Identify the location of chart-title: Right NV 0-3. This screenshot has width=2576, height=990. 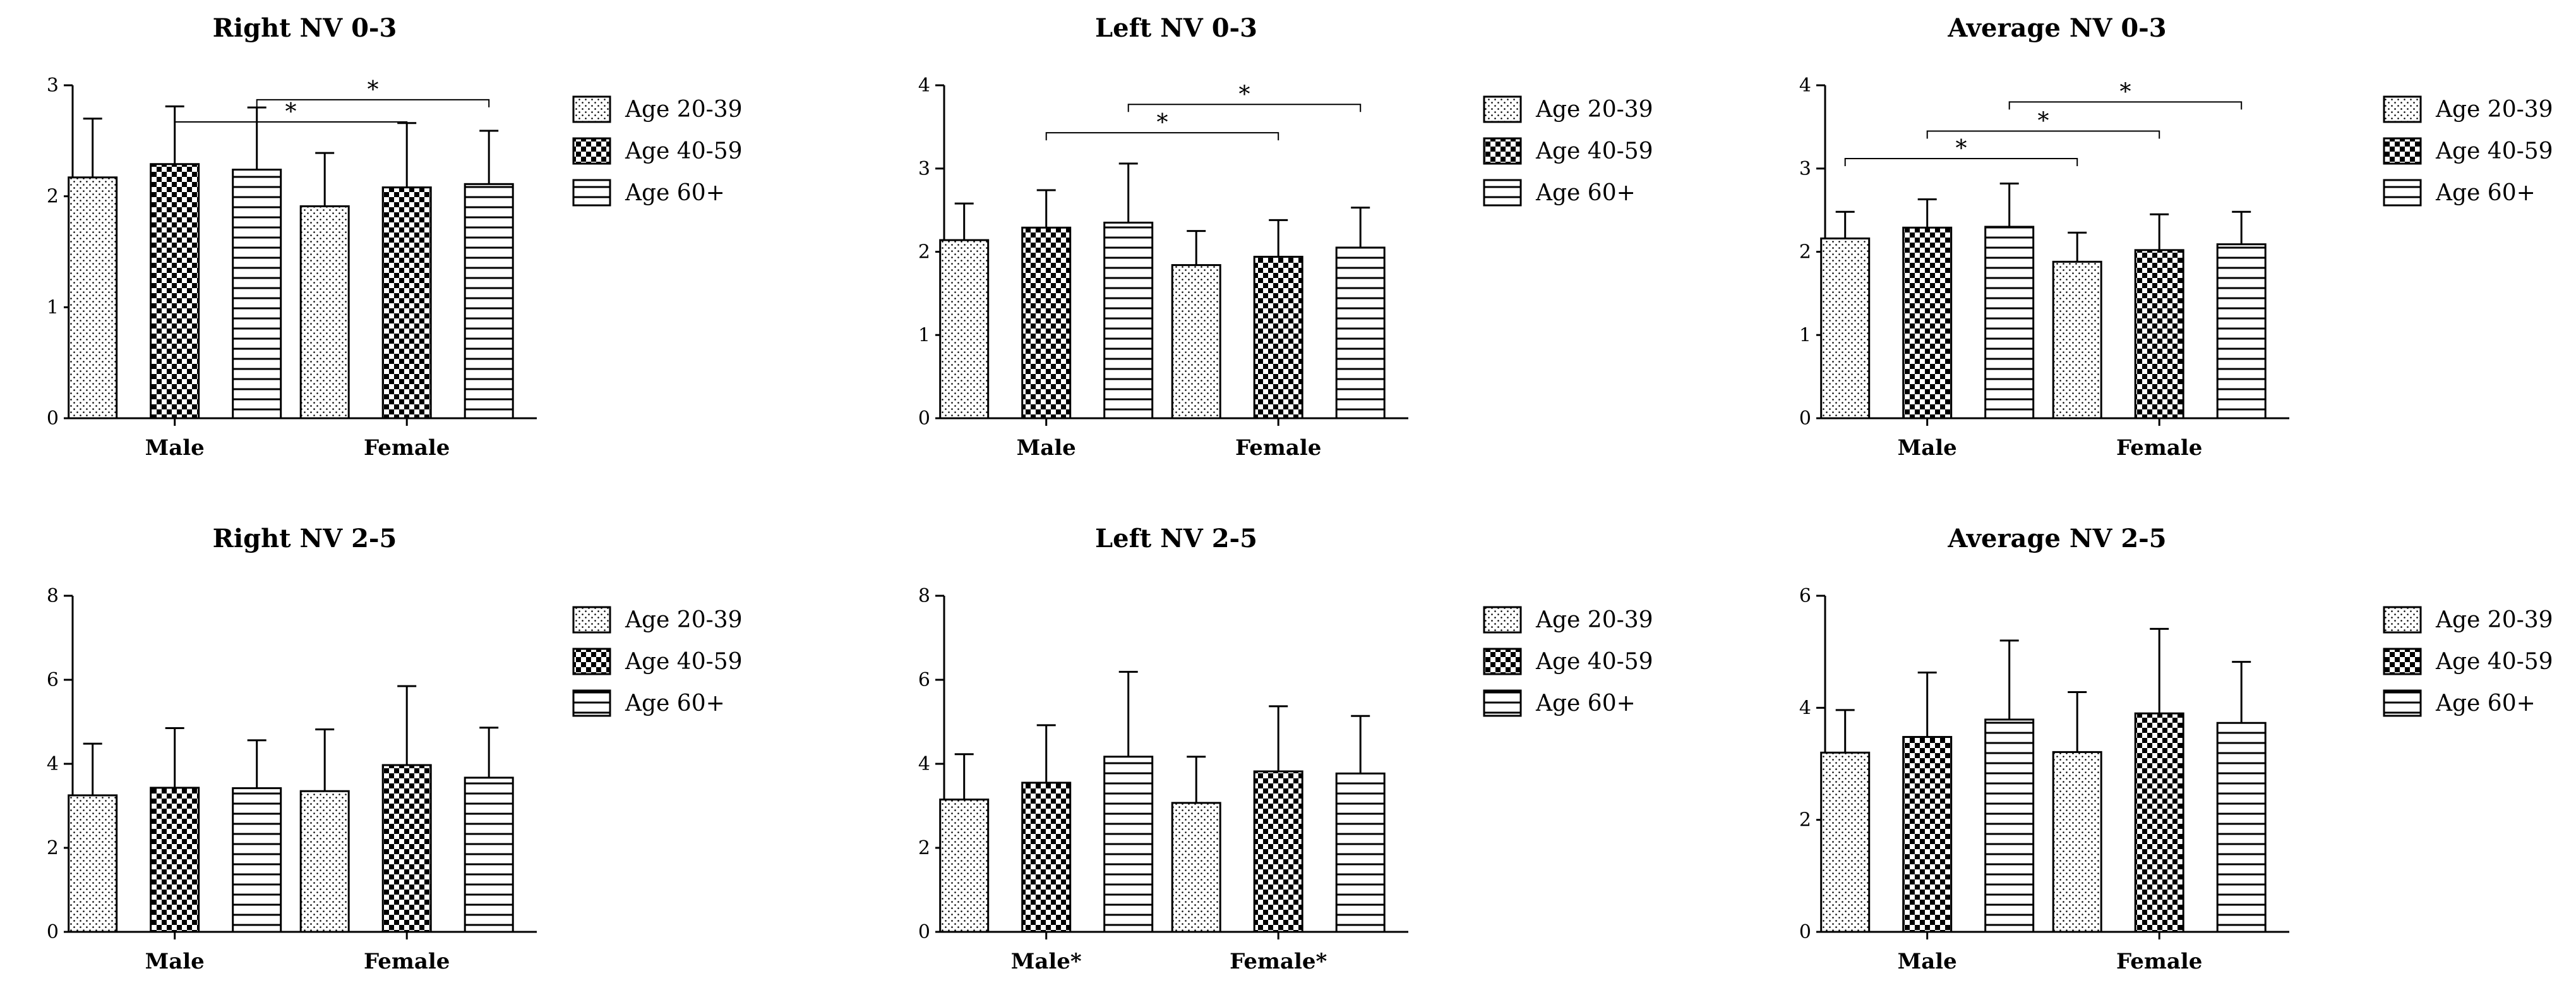
(305, 28).